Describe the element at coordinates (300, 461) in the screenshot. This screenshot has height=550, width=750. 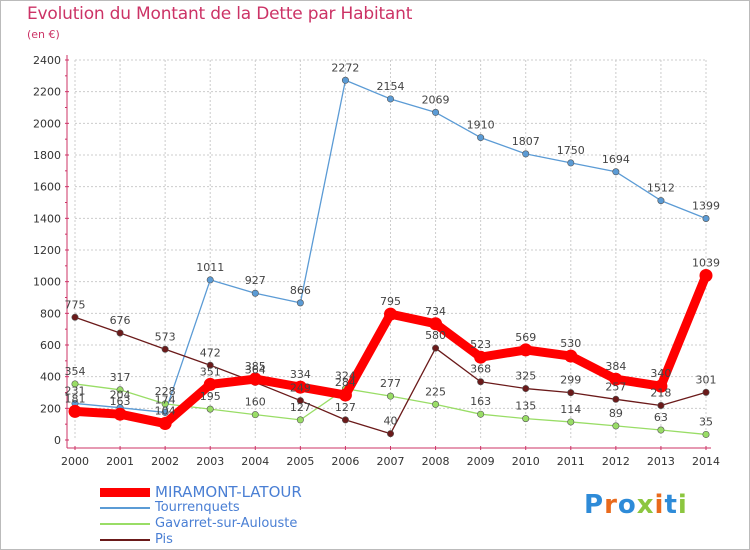
I see `x-tick-label: 2005` at that location.